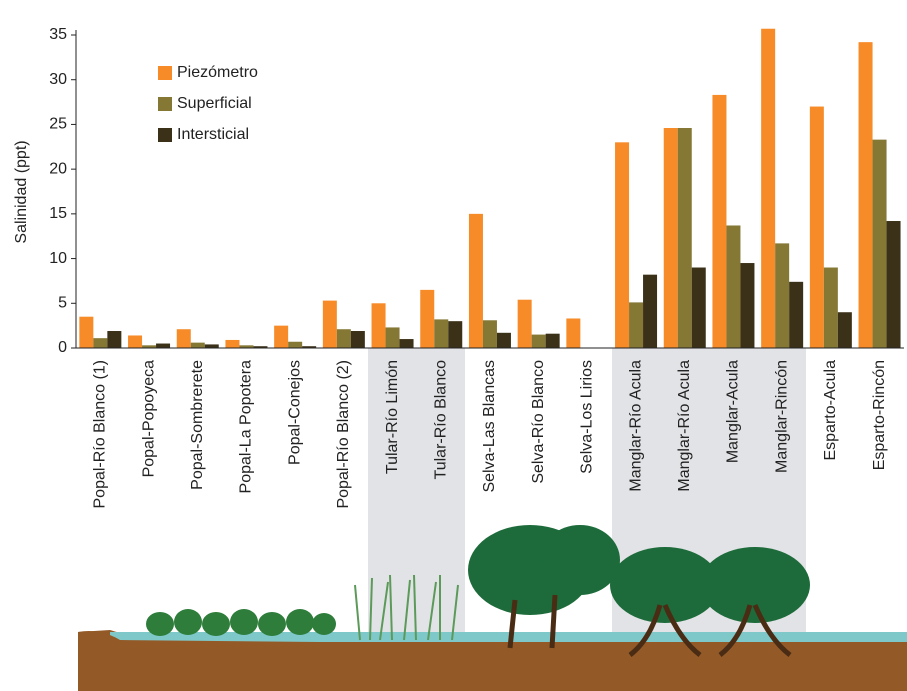 This screenshot has height=691, width=907. I want to click on y-tick-label: 35, so click(58, 34).